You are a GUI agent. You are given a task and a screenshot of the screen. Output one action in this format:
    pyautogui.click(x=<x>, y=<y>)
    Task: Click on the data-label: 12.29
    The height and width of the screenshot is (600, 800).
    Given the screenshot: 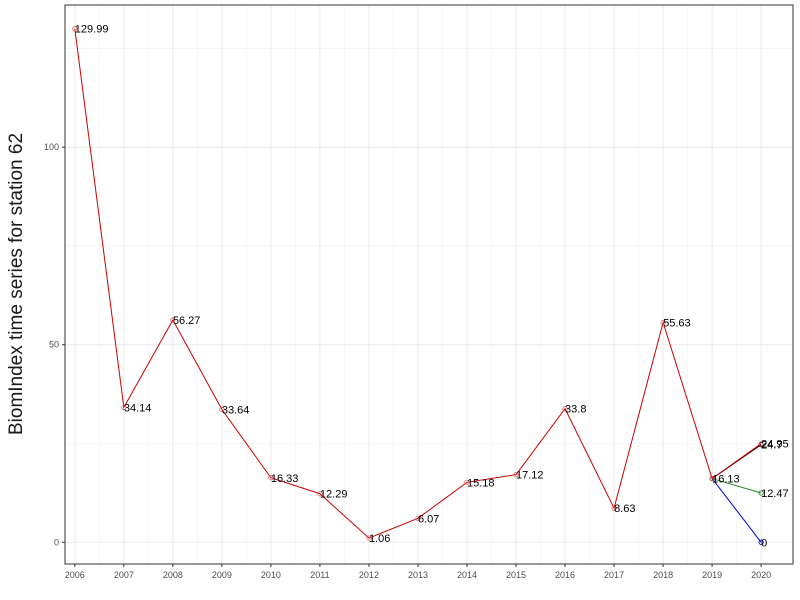 What is the action you would take?
    pyautogui.click(x=334, y=495)
    